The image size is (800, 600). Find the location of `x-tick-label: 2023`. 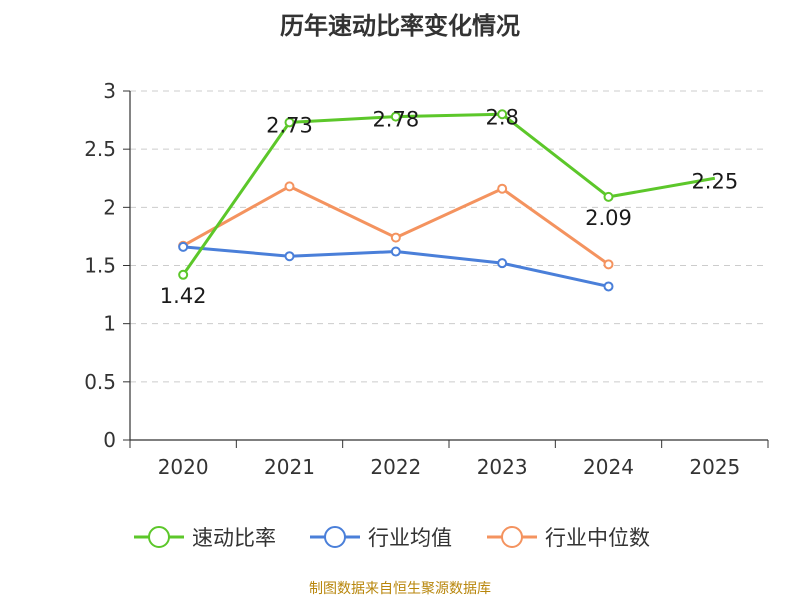

x-tick-label: 2023 is located at coordinates (502, 467).